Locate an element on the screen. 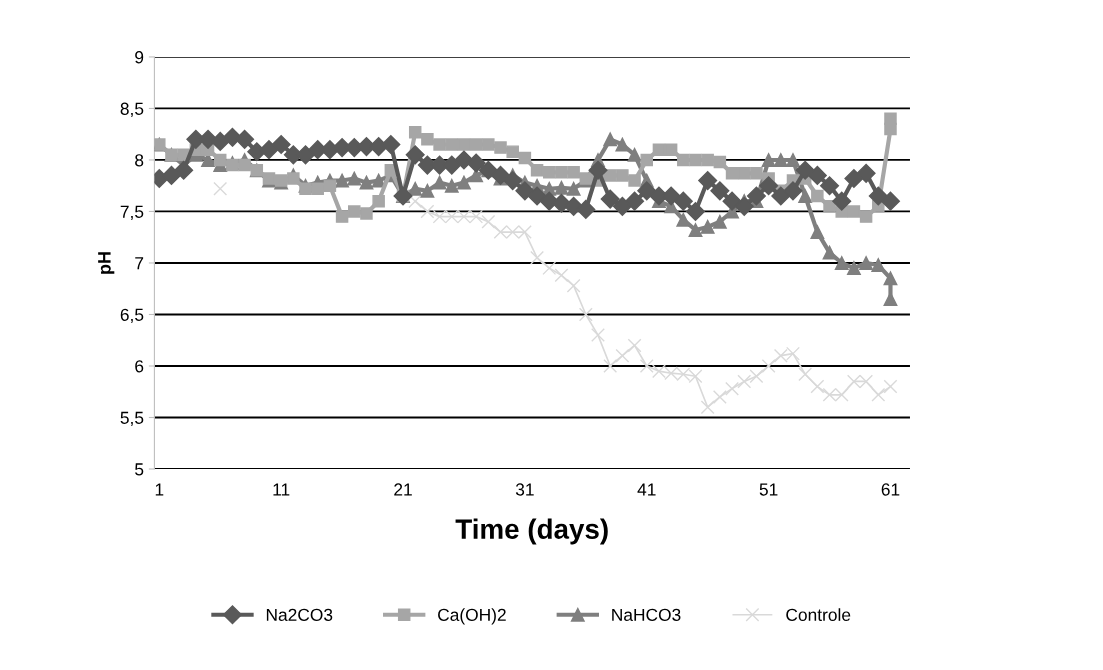 The height and width of the screenshot is (670, 1103). y-axis-title: pH is located at coordinates (106, 263).